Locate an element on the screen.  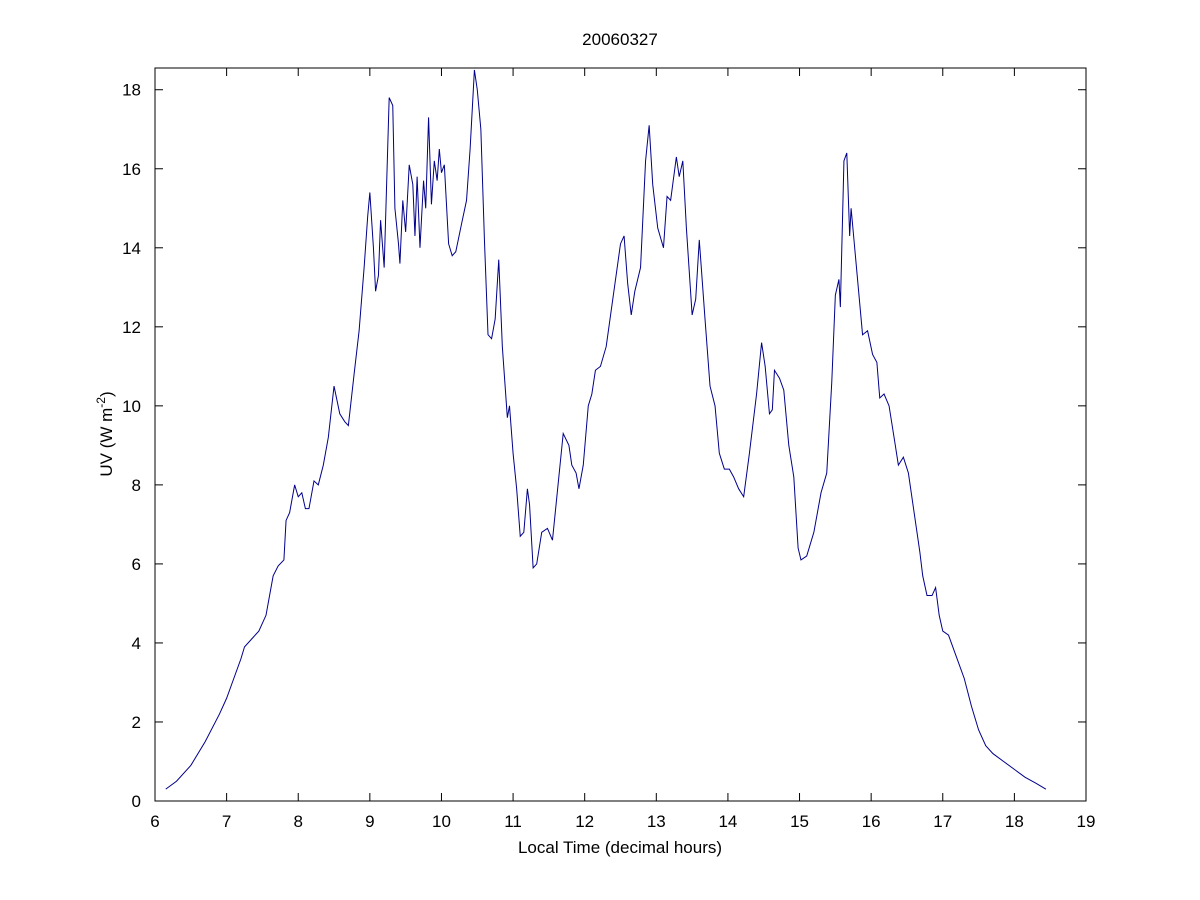
x-tick-label: 11 is located at coordinates (513, 821).